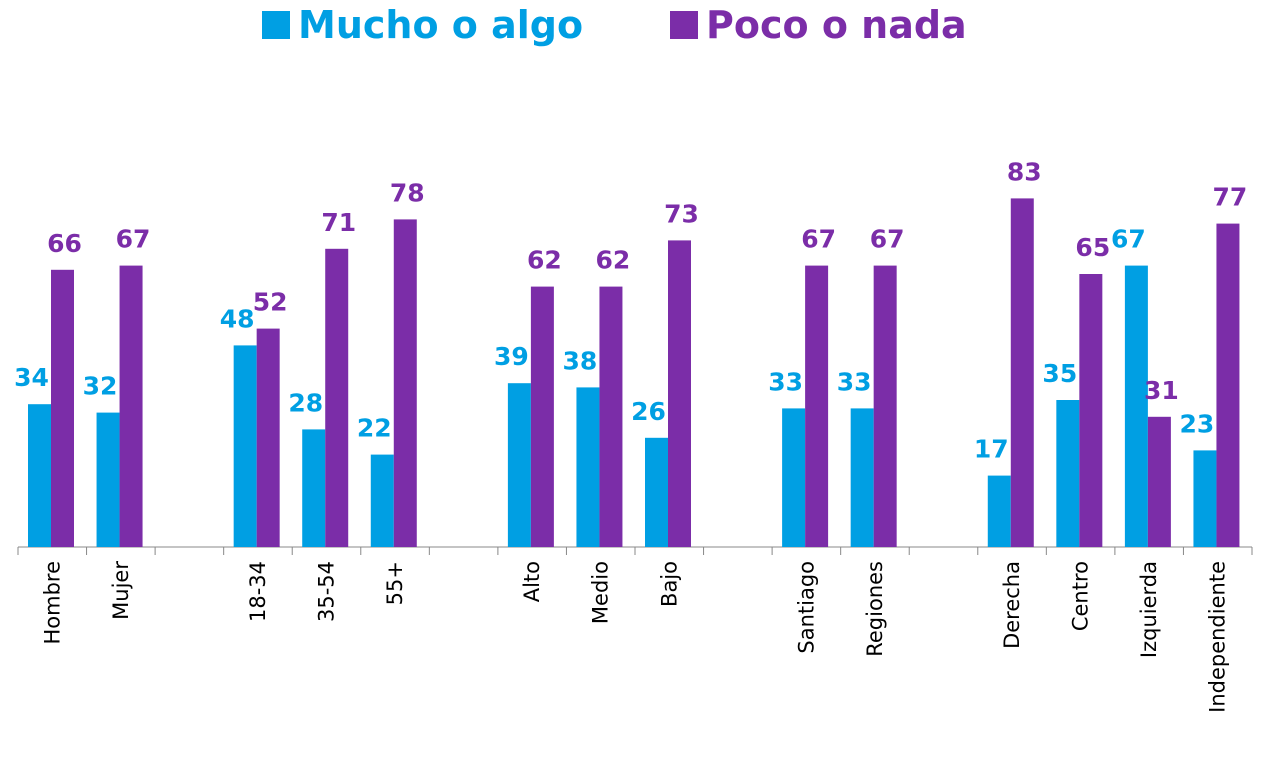 Image resolution: width=1261 pixels, height=761 pixels. I want to click on data-label: 66, so click(64, 243).